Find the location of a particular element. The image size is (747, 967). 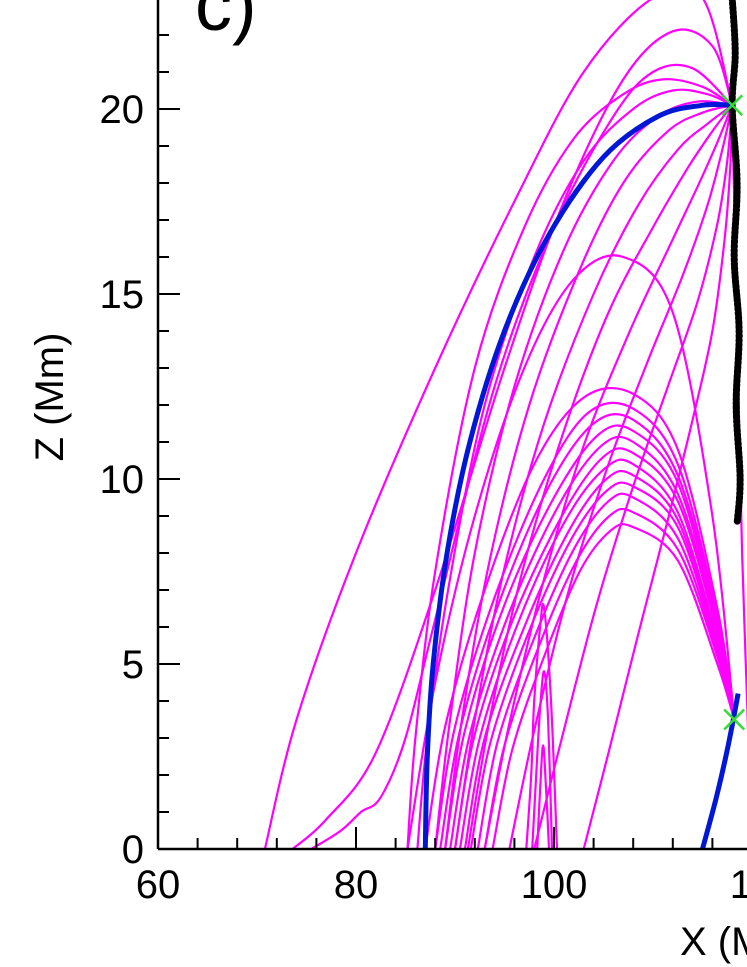

null-points-group is located at coordinates (733, 412).